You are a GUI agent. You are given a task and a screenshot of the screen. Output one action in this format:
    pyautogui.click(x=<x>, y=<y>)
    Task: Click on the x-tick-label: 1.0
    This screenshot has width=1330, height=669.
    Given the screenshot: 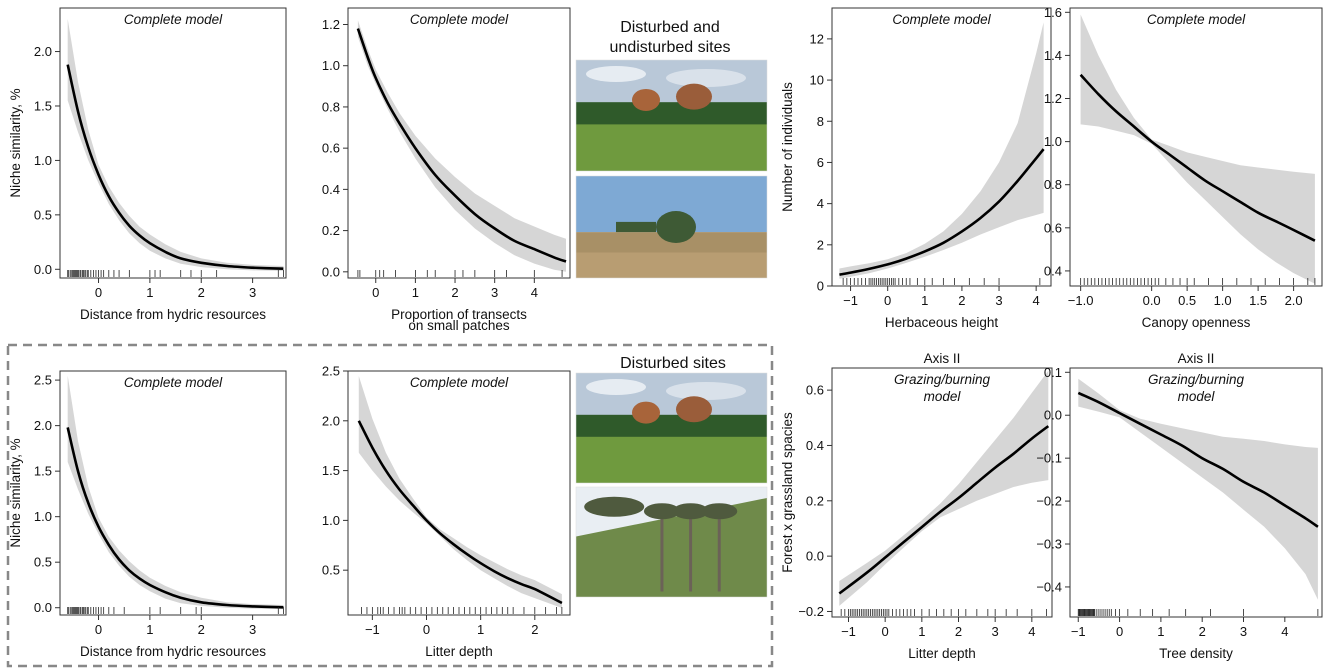 What is the action you would take?
    pyautogui.click(x=1223, y=300)
    